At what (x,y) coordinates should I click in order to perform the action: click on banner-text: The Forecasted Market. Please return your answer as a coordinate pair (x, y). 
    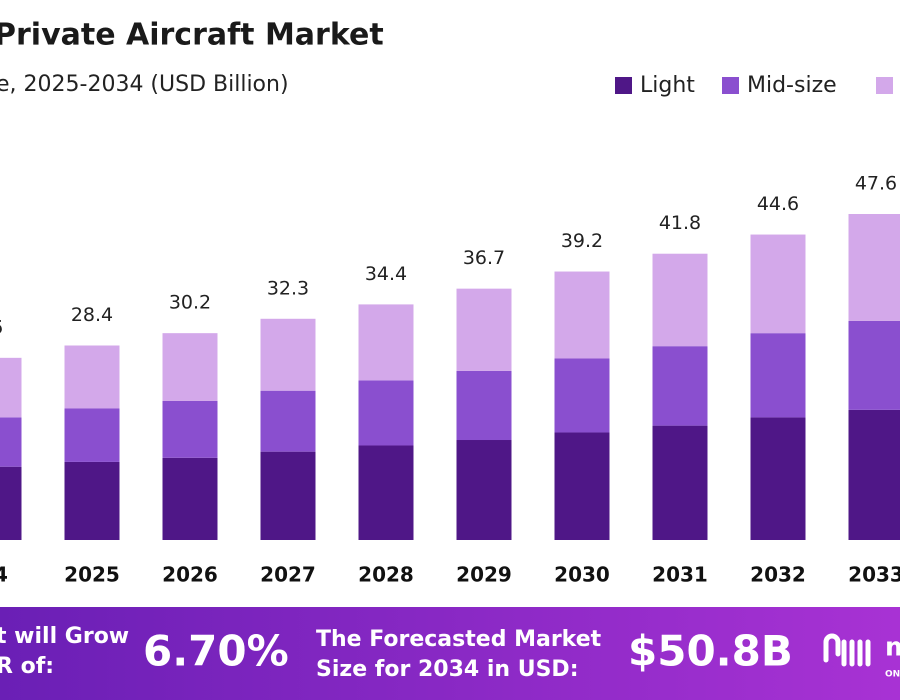
    Looking at the image, I should click on (459, 639).